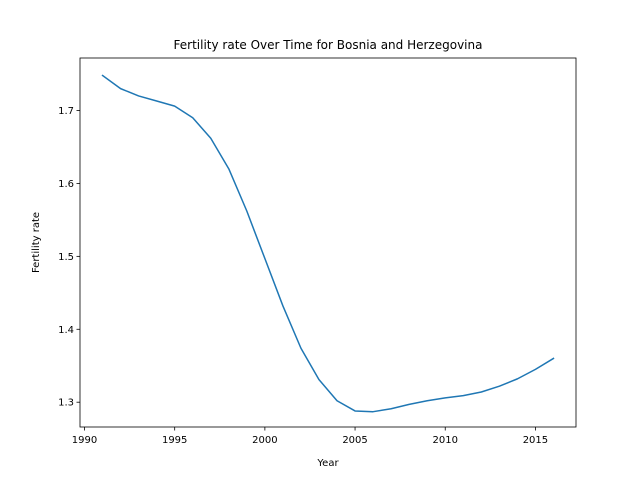  I want to click on x-tick-label: 2005, so click(354, 440).